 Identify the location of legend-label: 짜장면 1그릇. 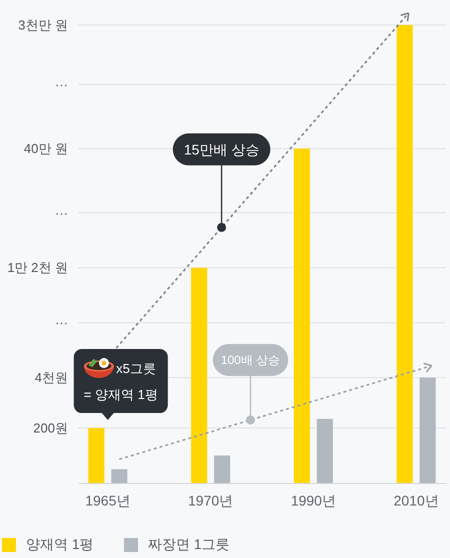
(189, 544).